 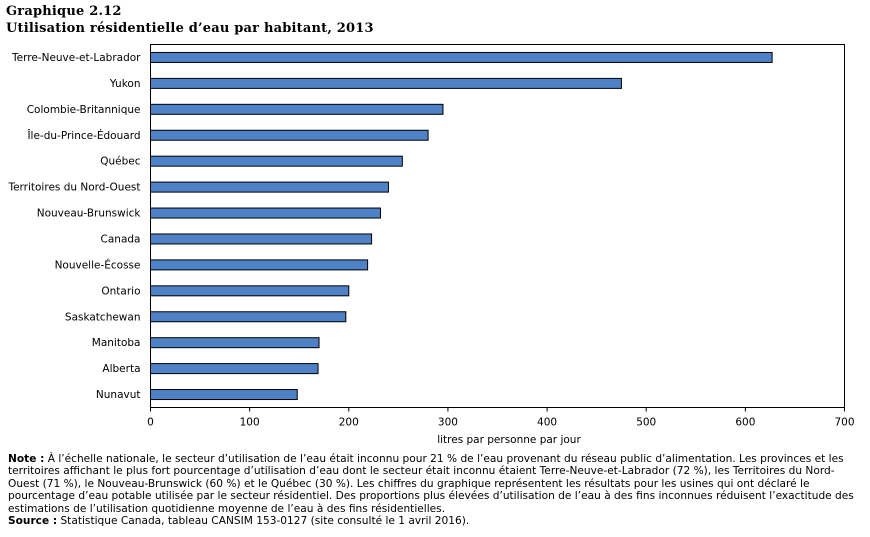 What do you see at coordinates (120, 162) in the screenshot?
I see `category-label-4: Québec` at bounding box center [120, 162].